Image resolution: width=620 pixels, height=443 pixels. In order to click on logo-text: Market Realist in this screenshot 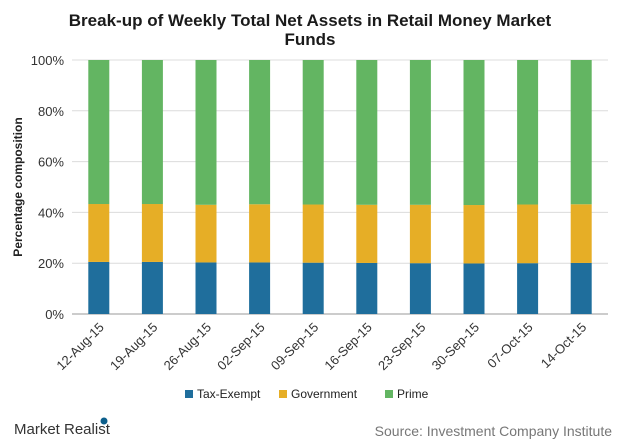, I will do `click(62, 429)`.